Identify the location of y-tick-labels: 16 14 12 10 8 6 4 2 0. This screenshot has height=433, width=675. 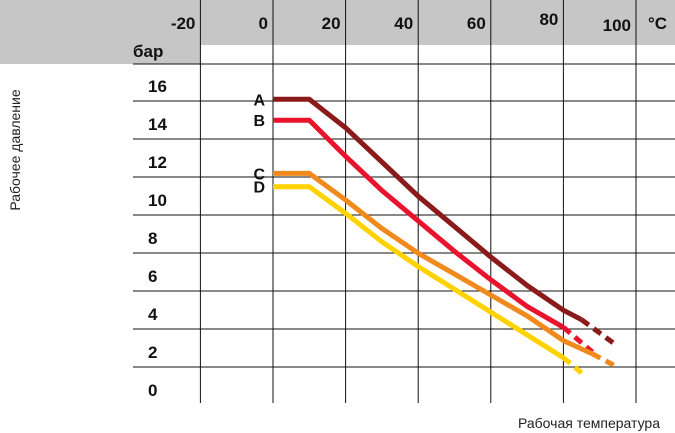
(157, 238).